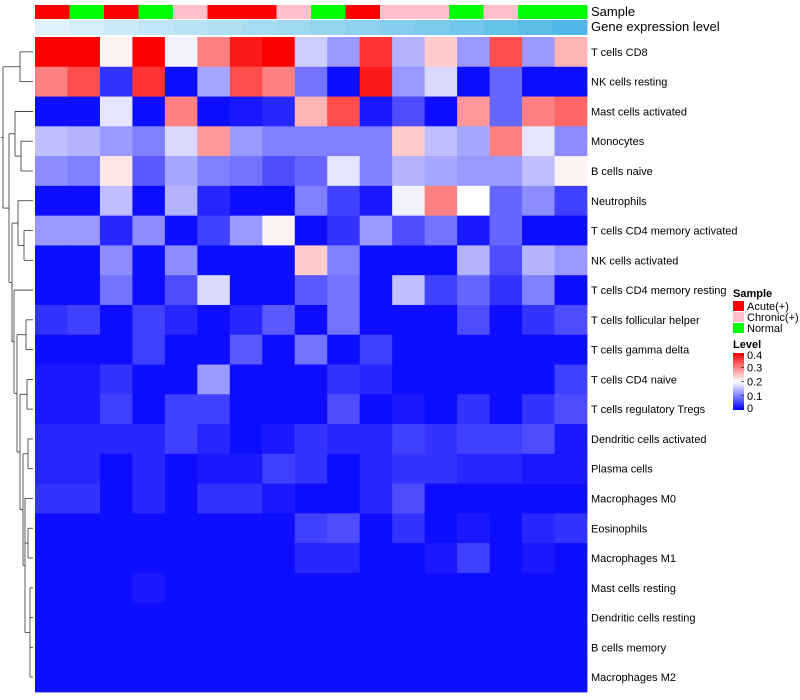 This screenshot has height=700, width=800. What do you see at coordinates (622, 470) in the screenshot?
I see `row-label: Plasma cells` at bounding box center [622, 470].